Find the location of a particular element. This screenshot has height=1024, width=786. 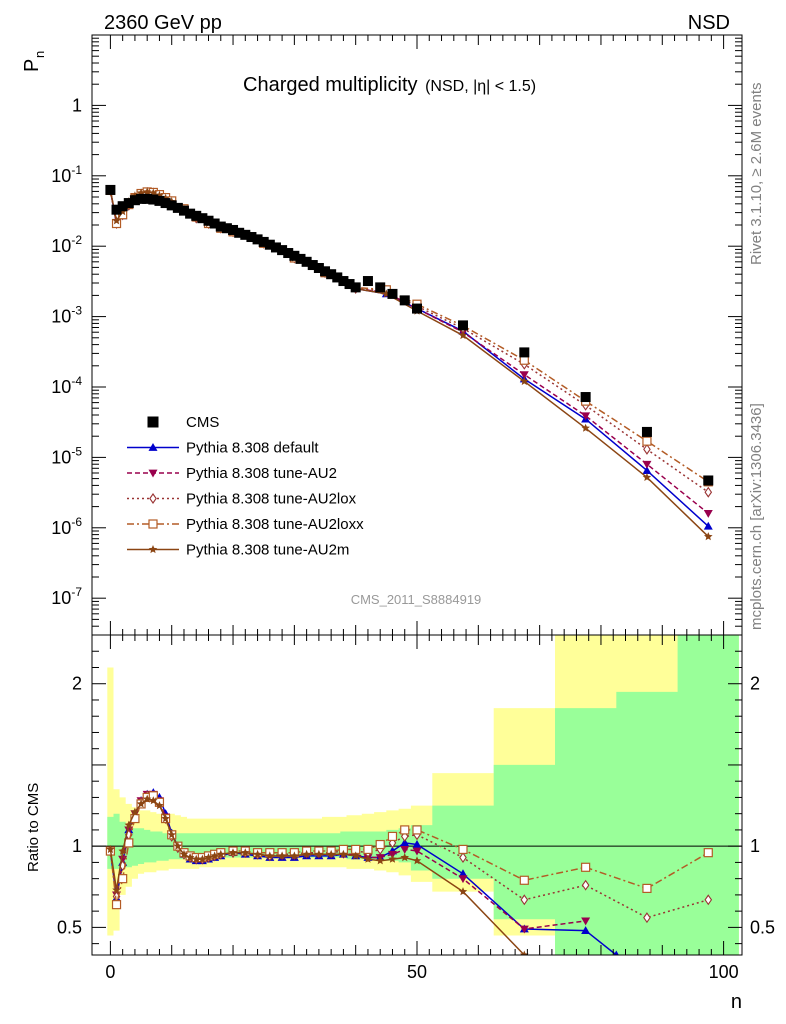

y-tick-label-main: 10⁻⁶ is located at coordinates (66, 526).